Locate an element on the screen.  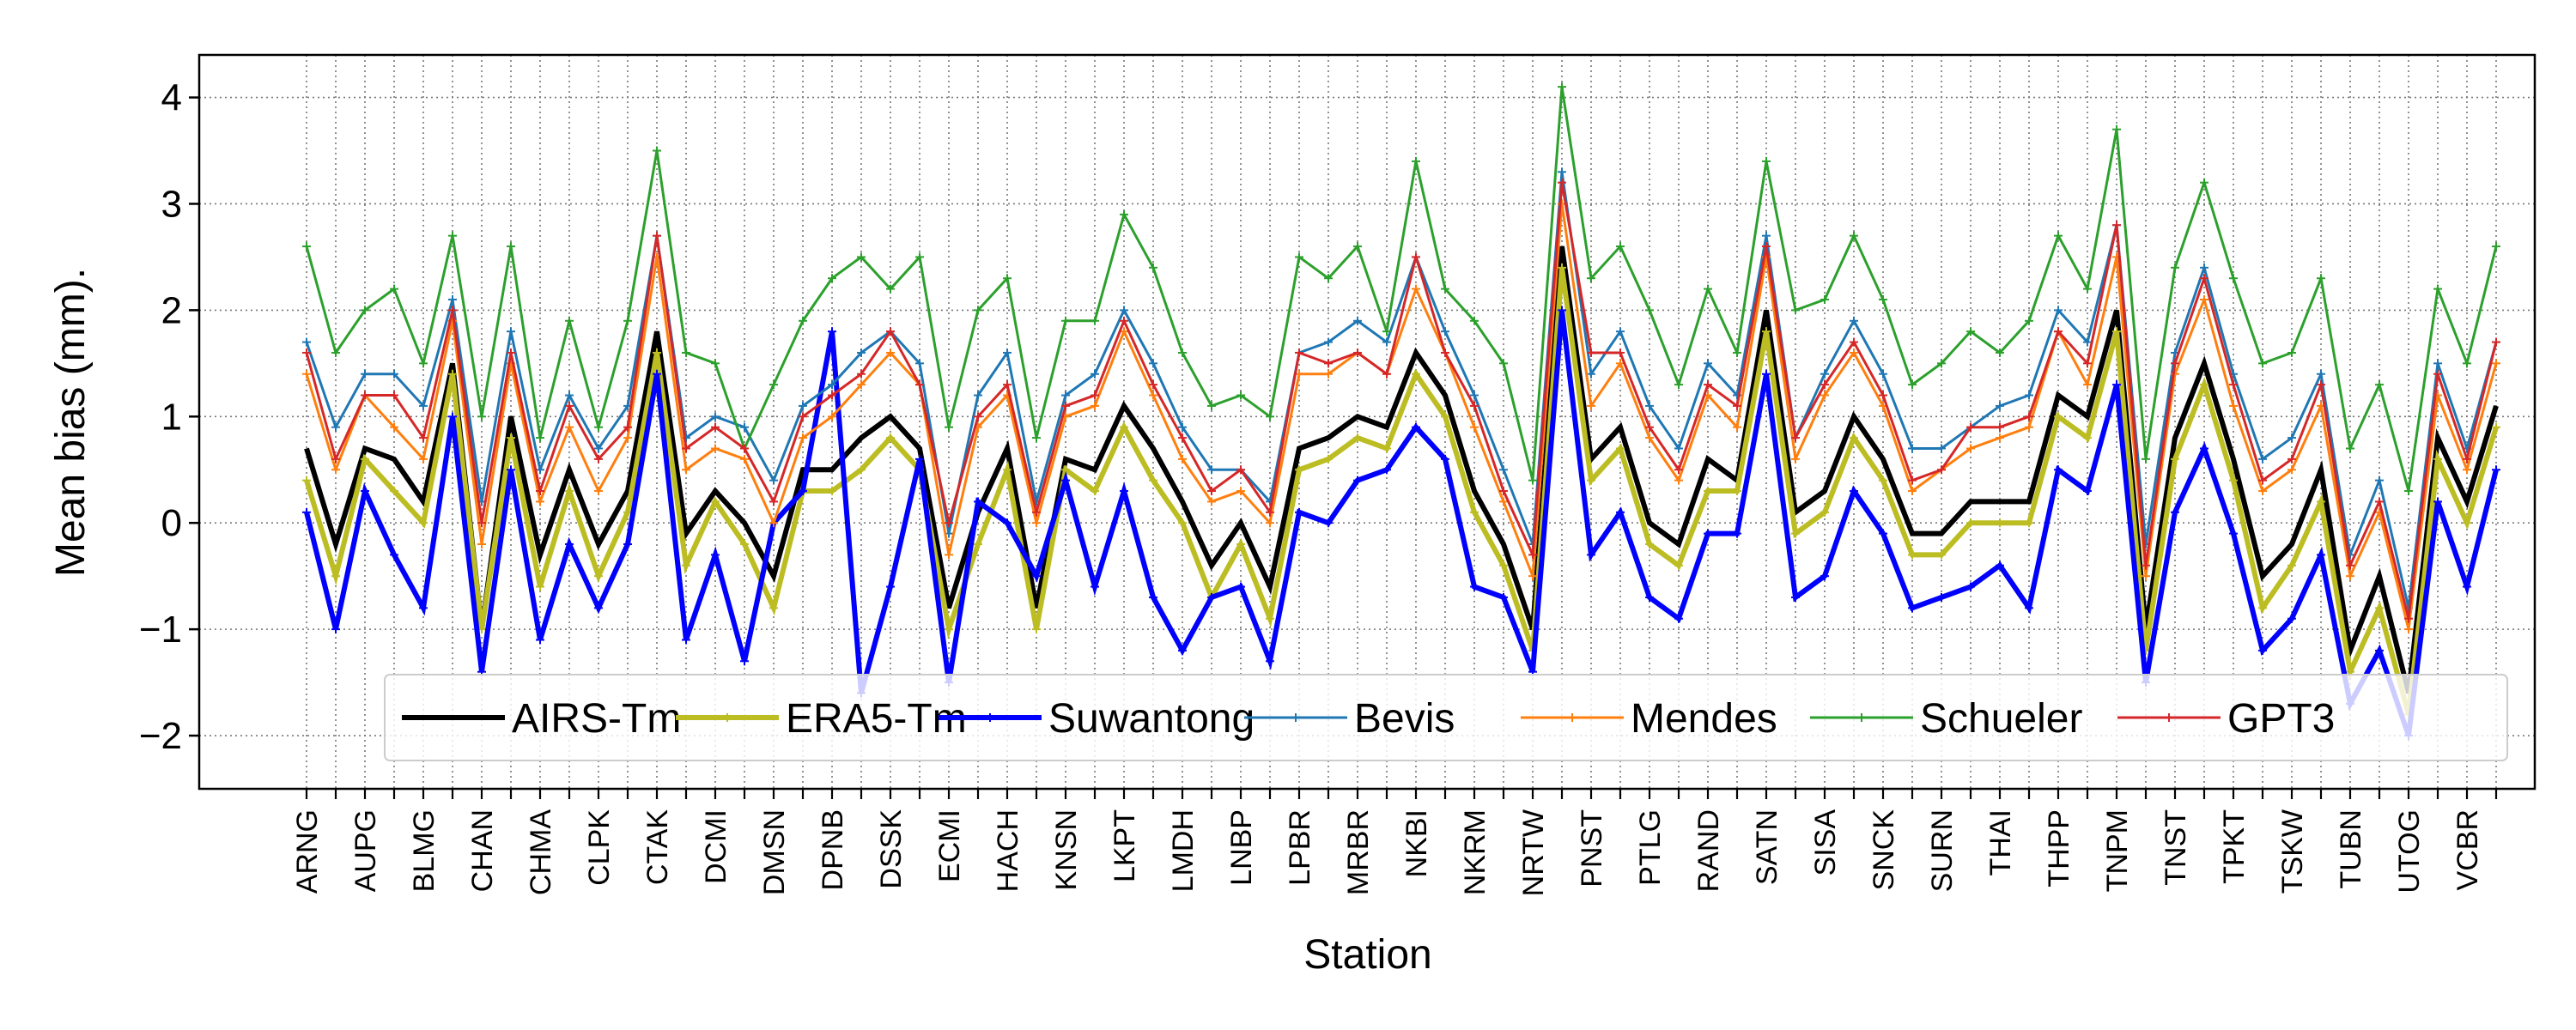
x-tick-label: LKPT is located at coordinates (1125, 845).